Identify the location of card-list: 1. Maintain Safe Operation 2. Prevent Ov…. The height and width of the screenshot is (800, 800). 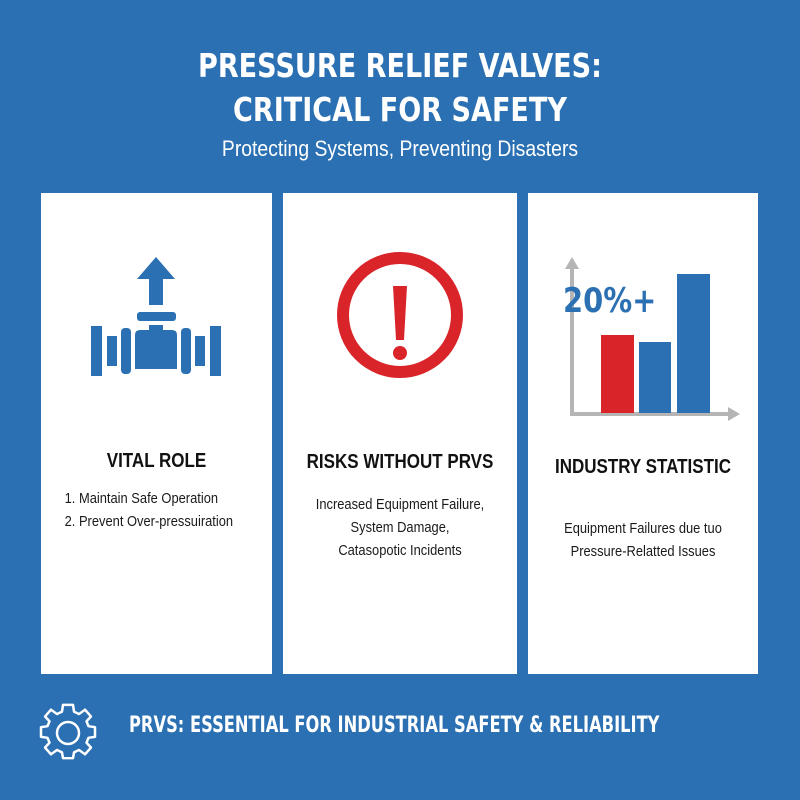
(161, 510).